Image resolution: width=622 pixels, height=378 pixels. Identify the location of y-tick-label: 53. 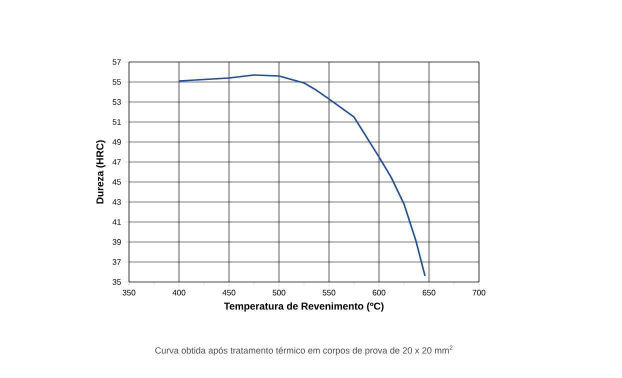
(116, 102).